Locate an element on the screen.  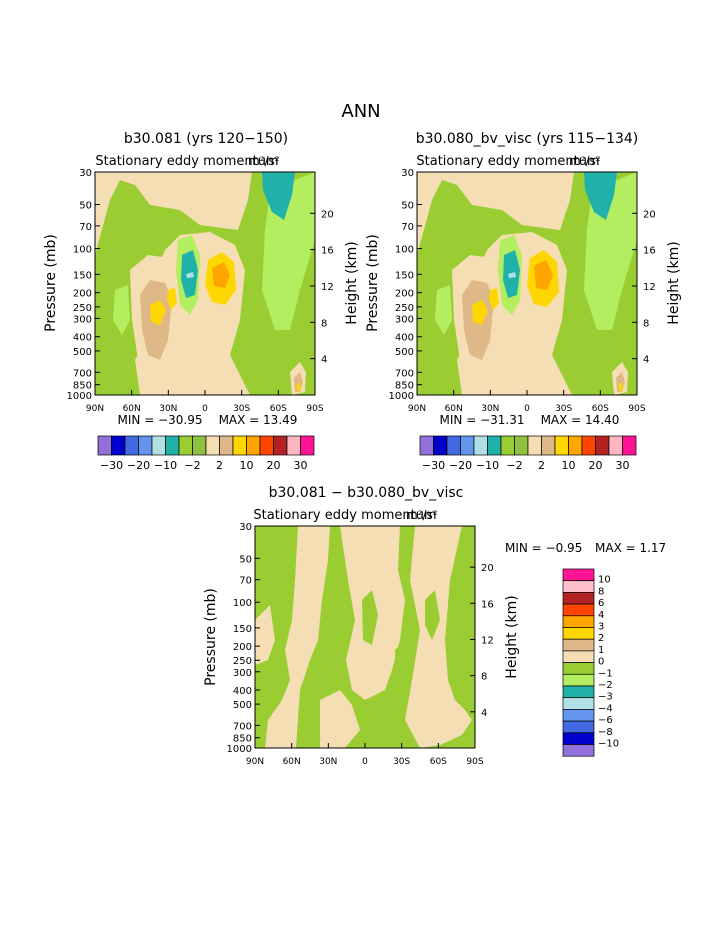
panel-left-colorbar: −30 −20 −10 −2 2 10 20 30 is located at coordinates (206, 453).